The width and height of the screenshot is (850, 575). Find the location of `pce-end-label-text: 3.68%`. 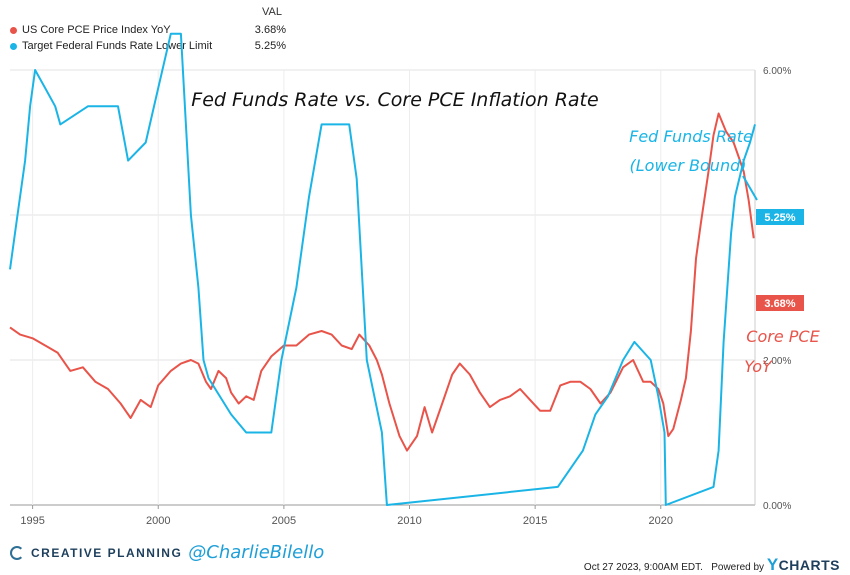

pce-end-label-text: 3.68% is located at coordinates (779, 304).